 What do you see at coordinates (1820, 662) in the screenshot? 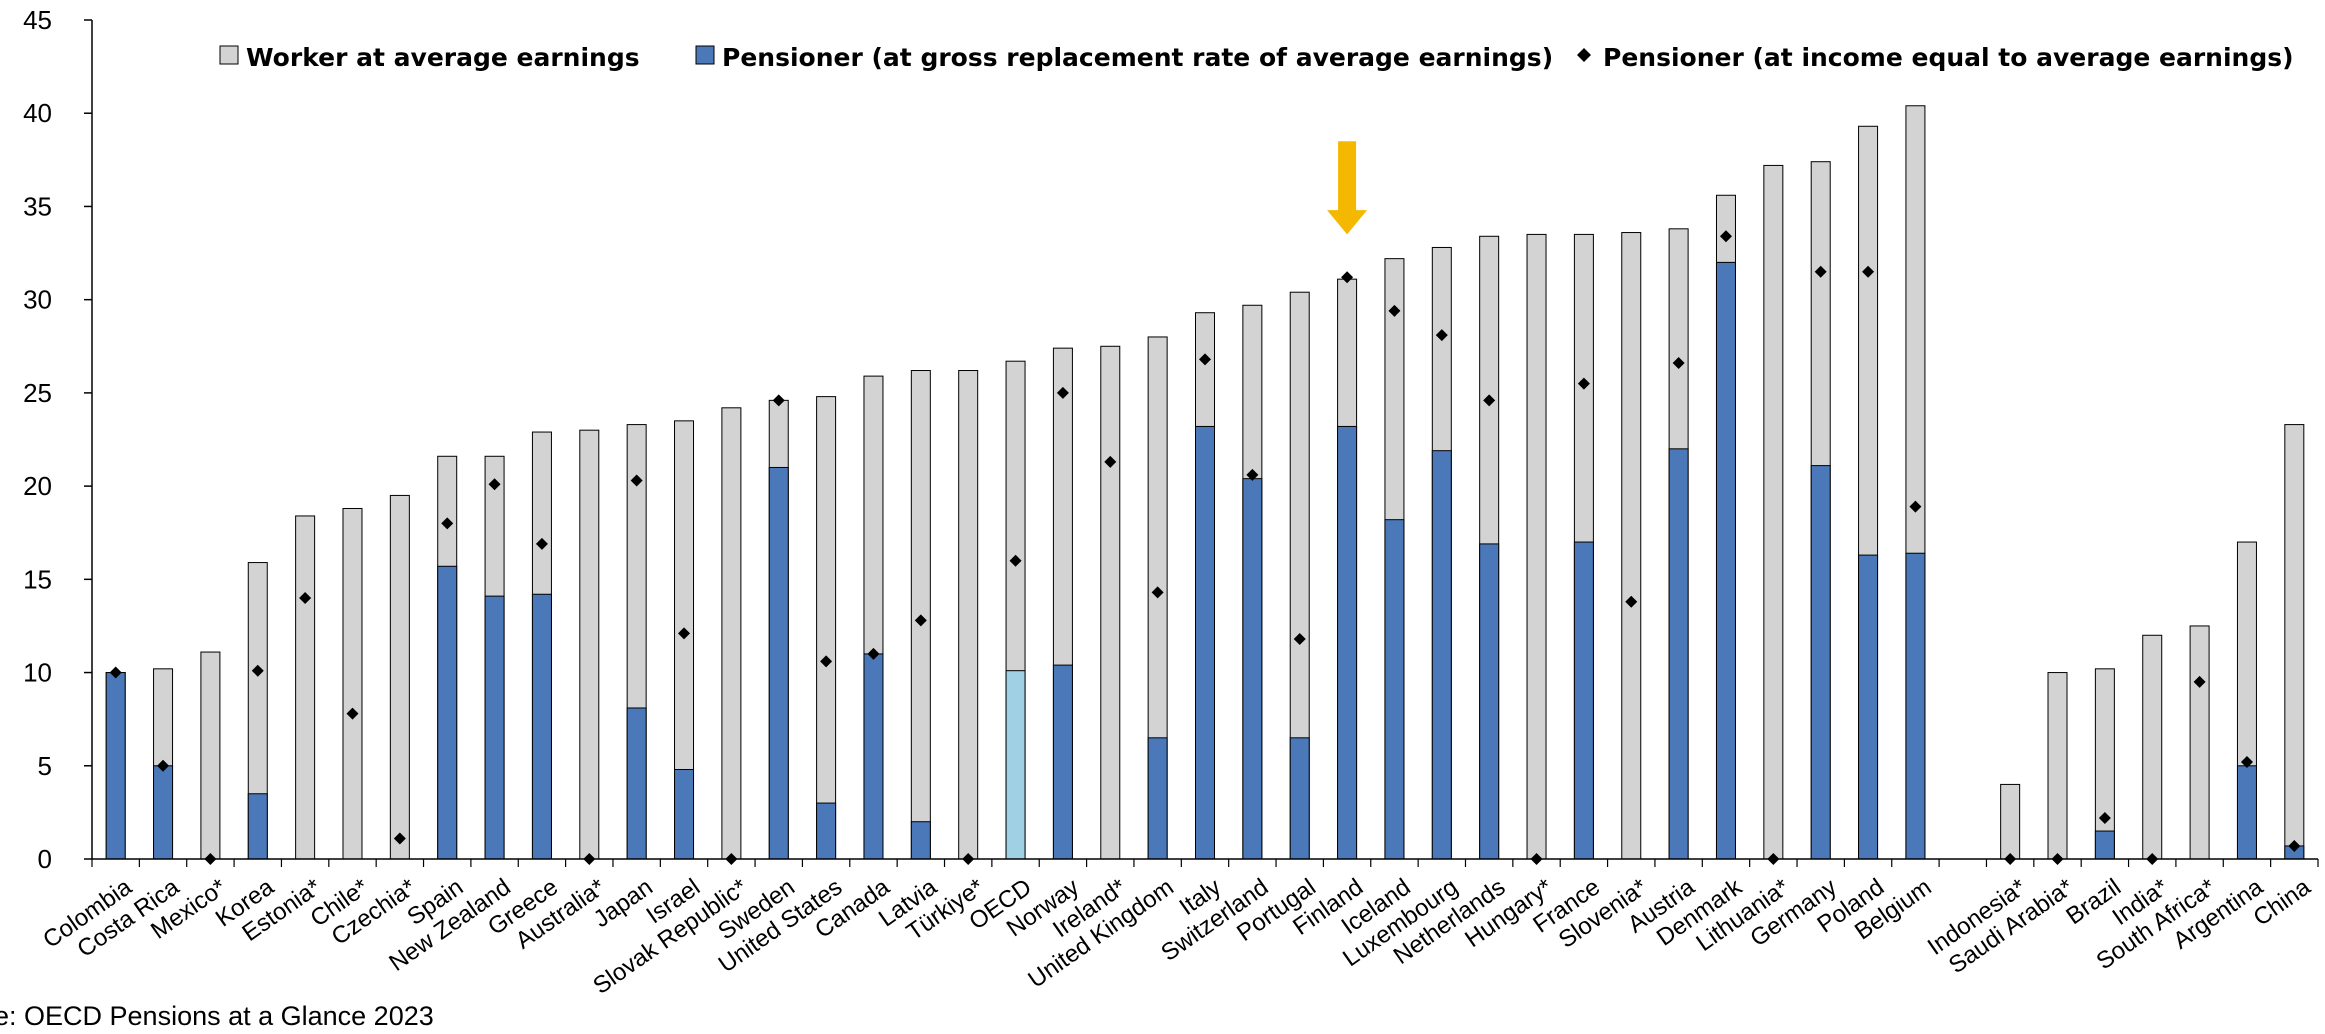
I see `bar-pensioner-germany` at bounding box center [1820, 662].